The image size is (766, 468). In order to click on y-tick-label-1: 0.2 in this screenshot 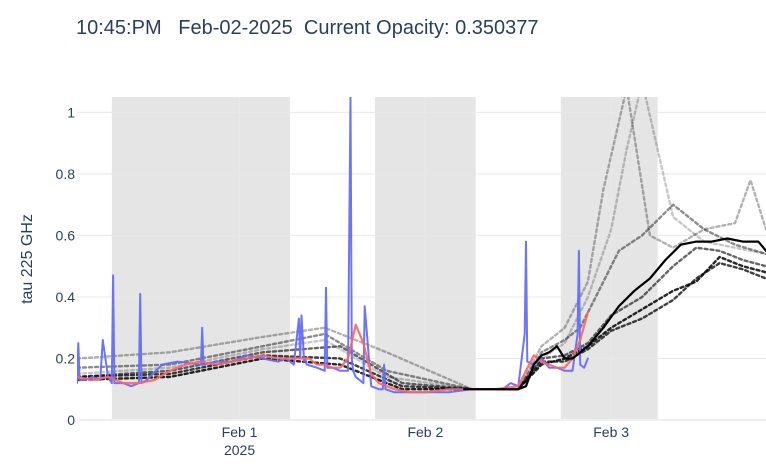, I will do `click(66, 358)`.